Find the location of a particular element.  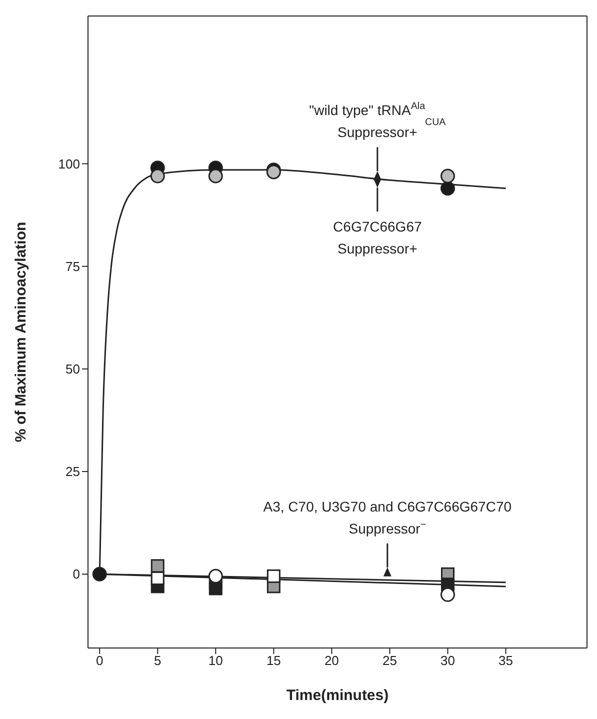

x-axis-title: Time(minutes) is located at coordinates (337, 695).